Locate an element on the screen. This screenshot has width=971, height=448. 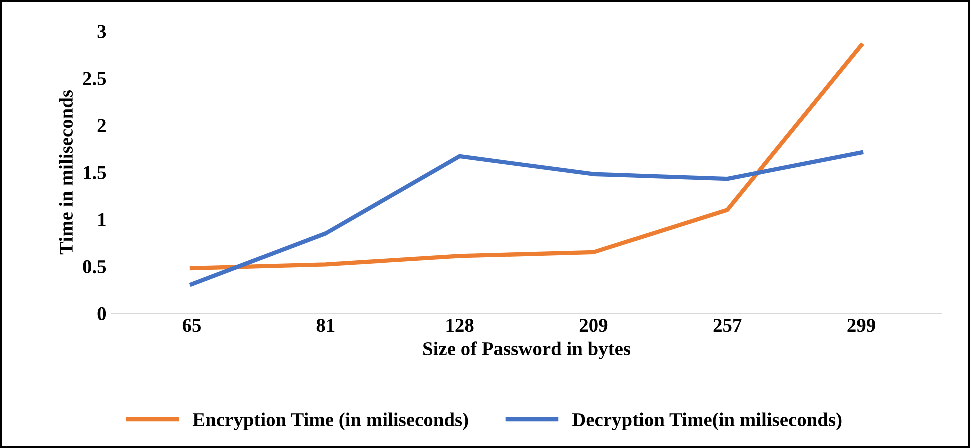
y-tick-label: 1 is located at coordinates (102, 219).